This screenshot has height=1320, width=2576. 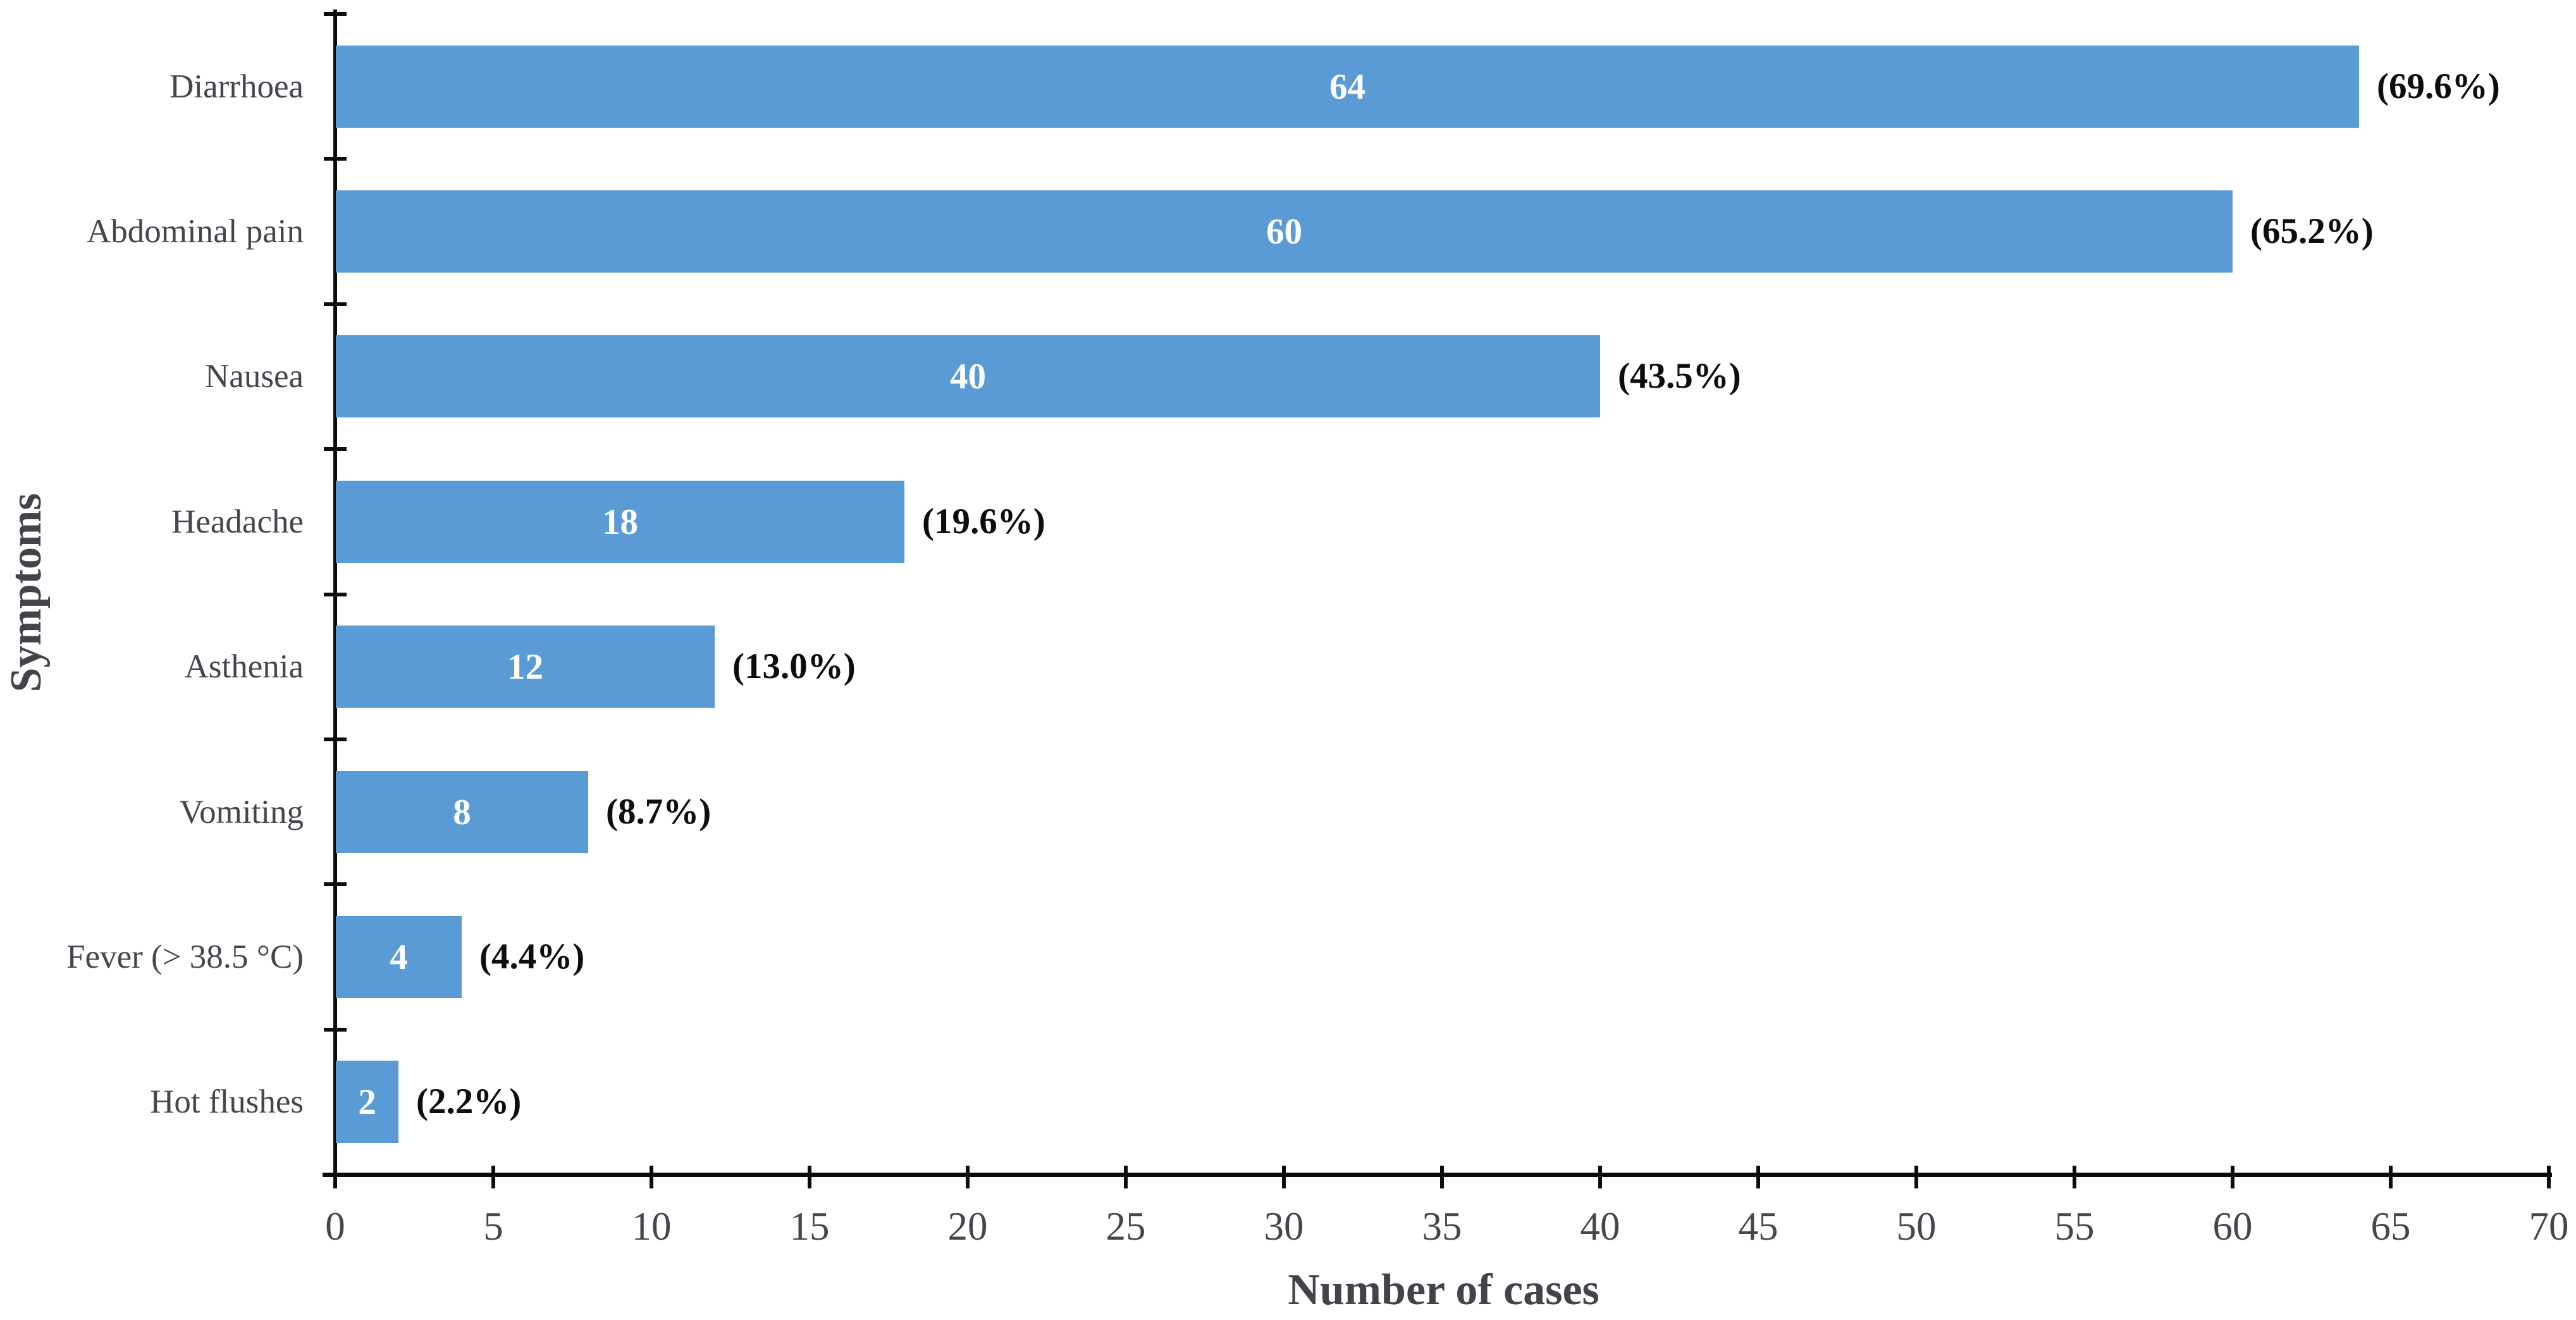 I want to click on x-tick-label: 55, so click(x=2074, y=1226).